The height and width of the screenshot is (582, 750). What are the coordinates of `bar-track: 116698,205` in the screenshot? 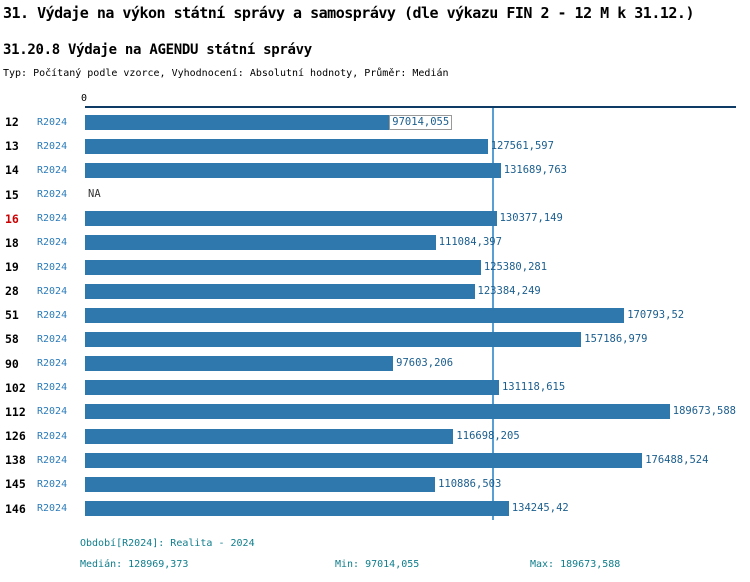 It's located at (410, 436).